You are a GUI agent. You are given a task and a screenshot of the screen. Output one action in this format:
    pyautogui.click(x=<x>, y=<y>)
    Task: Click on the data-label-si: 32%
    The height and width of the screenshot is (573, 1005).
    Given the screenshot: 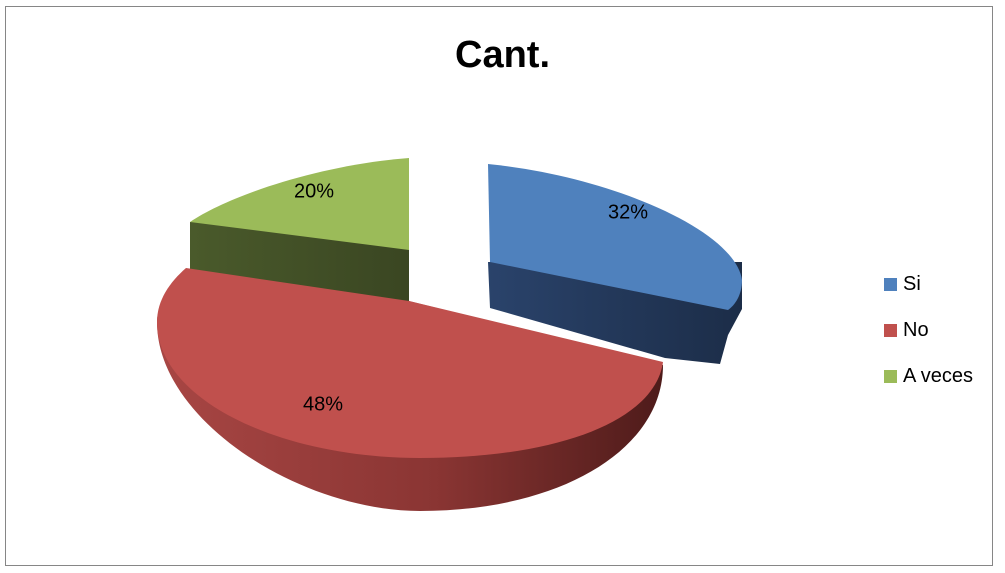 What is the action you would take?
    pyautogui.click(x=628, y=212)
    